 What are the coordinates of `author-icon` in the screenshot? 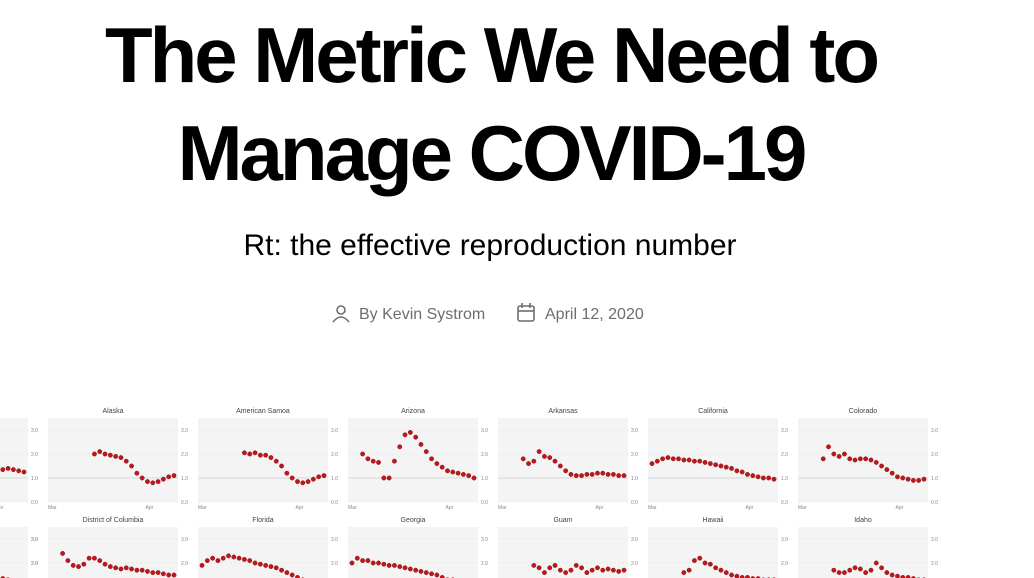 It's located at (341, 314).